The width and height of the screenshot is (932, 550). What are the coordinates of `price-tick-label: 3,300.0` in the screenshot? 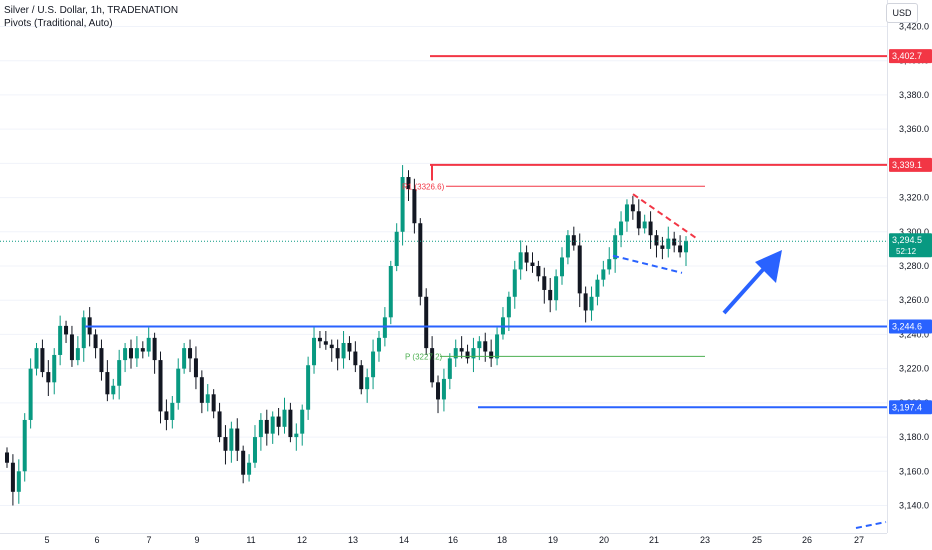 It's located at (914, 232).